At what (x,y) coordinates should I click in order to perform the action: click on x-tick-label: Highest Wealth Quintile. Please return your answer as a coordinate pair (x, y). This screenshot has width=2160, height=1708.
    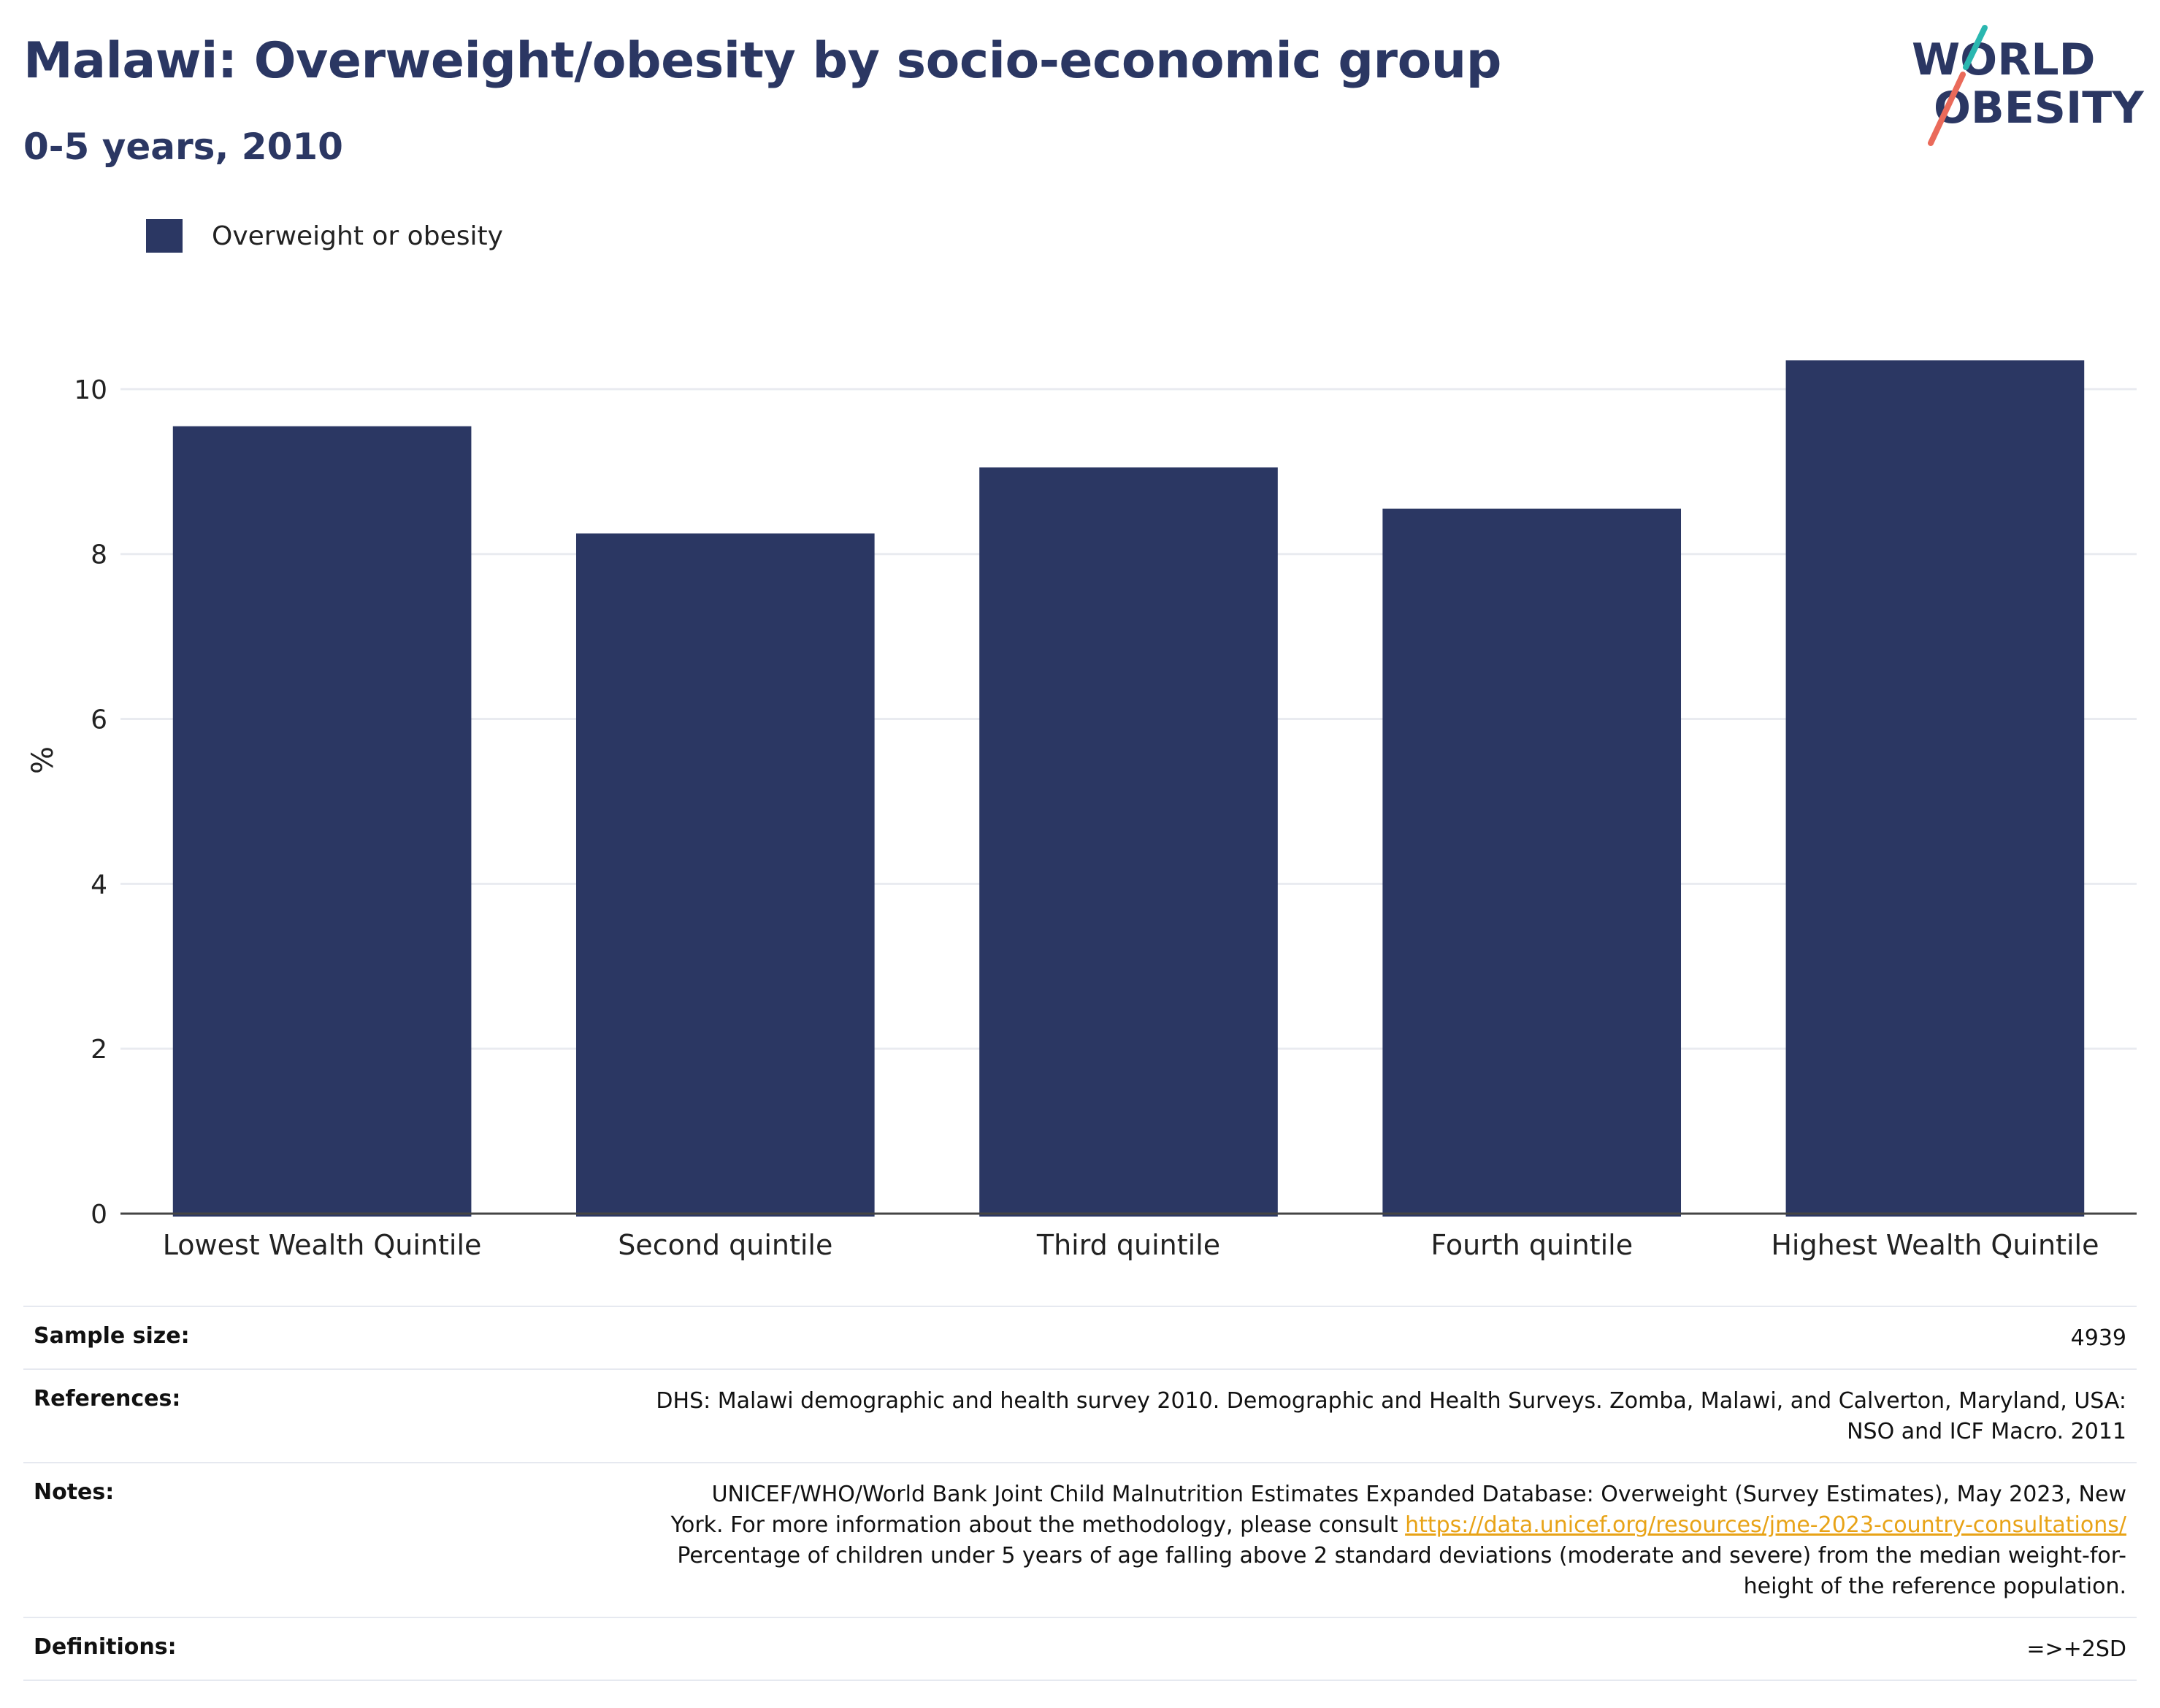
    Looking at the image, I should click on (1935, 1245).